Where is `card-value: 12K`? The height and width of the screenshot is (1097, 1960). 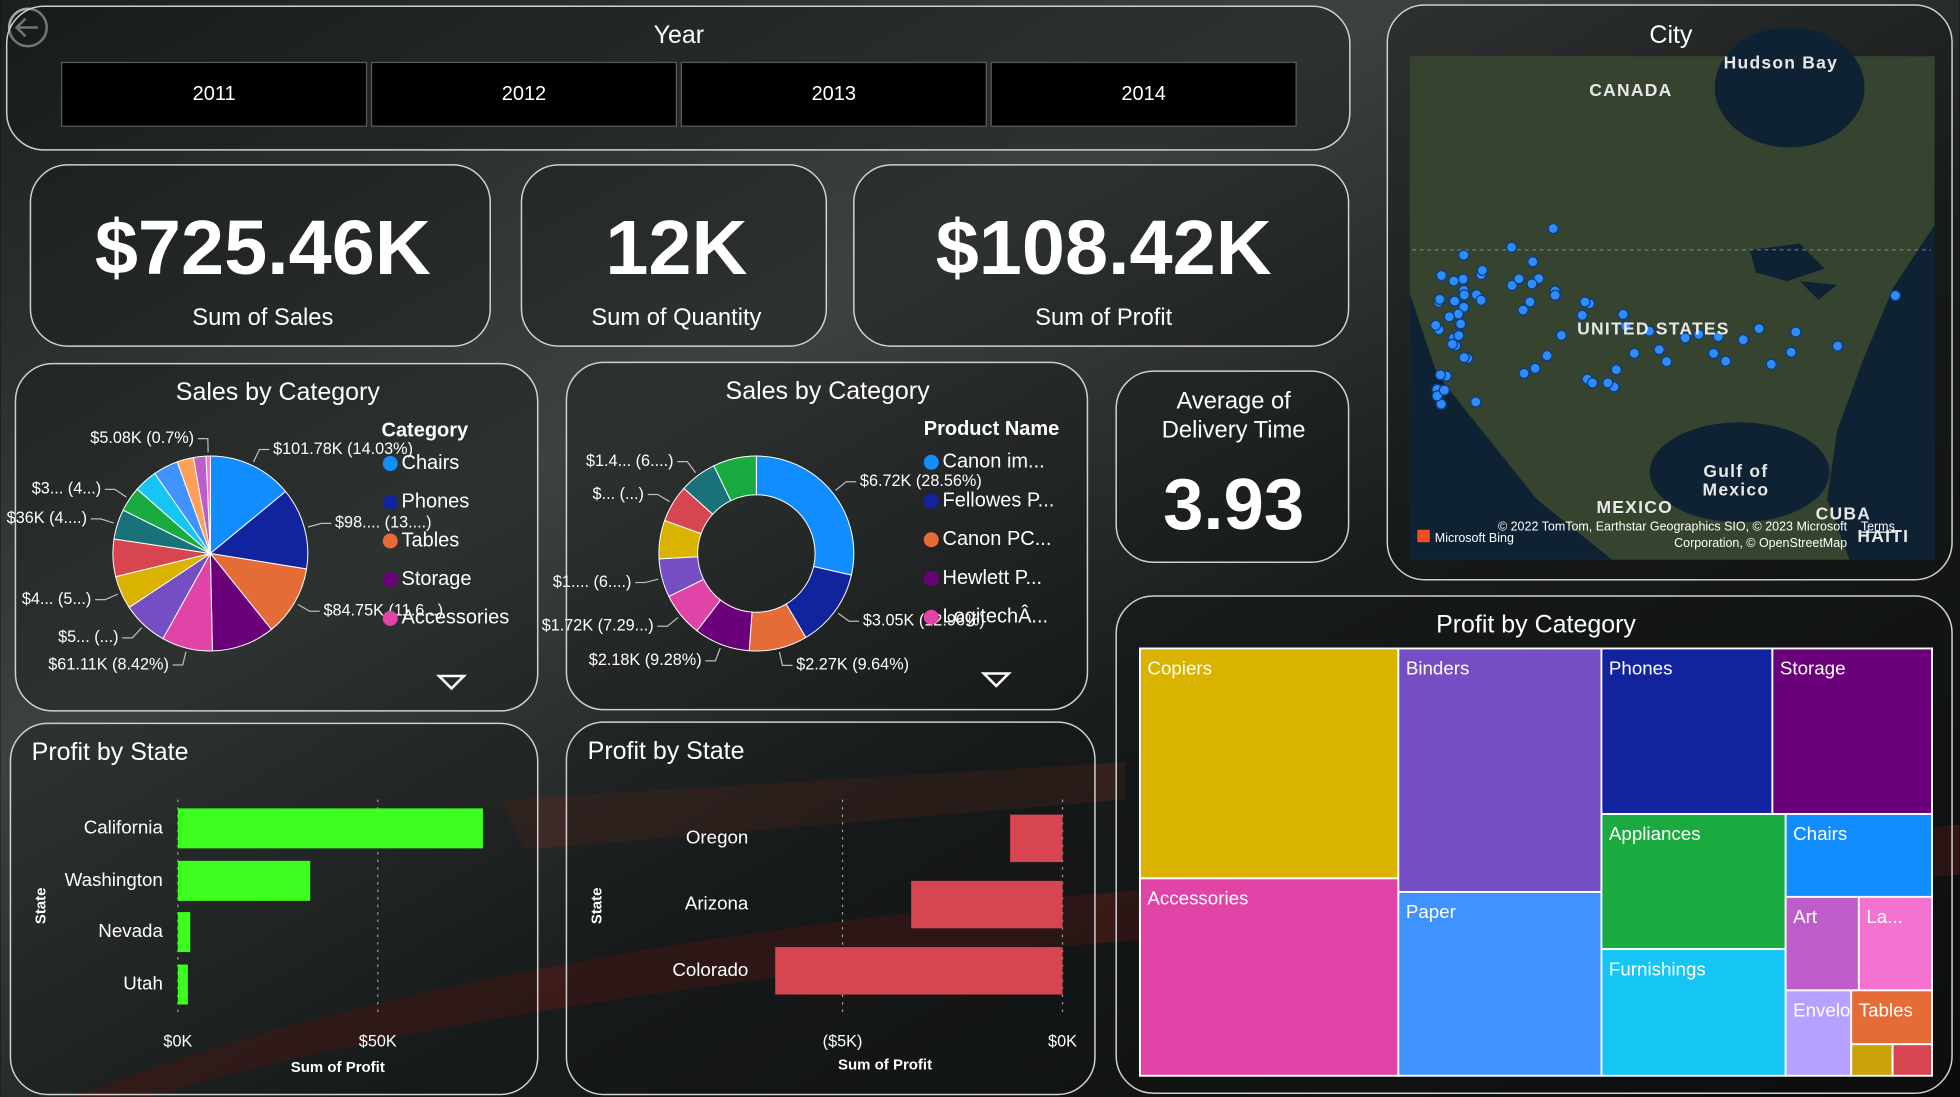
card-value: 12K is located at coordinates (676, 248).